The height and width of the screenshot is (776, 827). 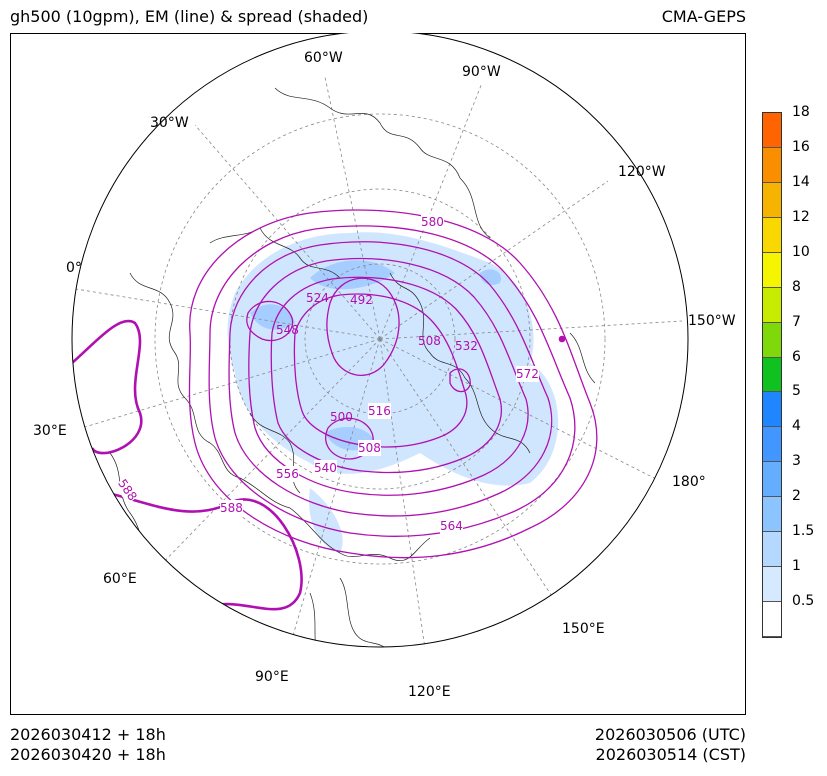 I want to click on lon-label-90e: 90°E, so click(x=272, y=677).